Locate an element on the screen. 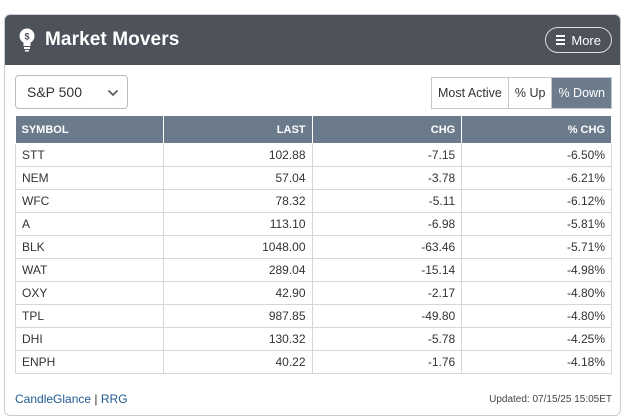  pct-change-value: -6.12% is located at coordinates (536, 201).